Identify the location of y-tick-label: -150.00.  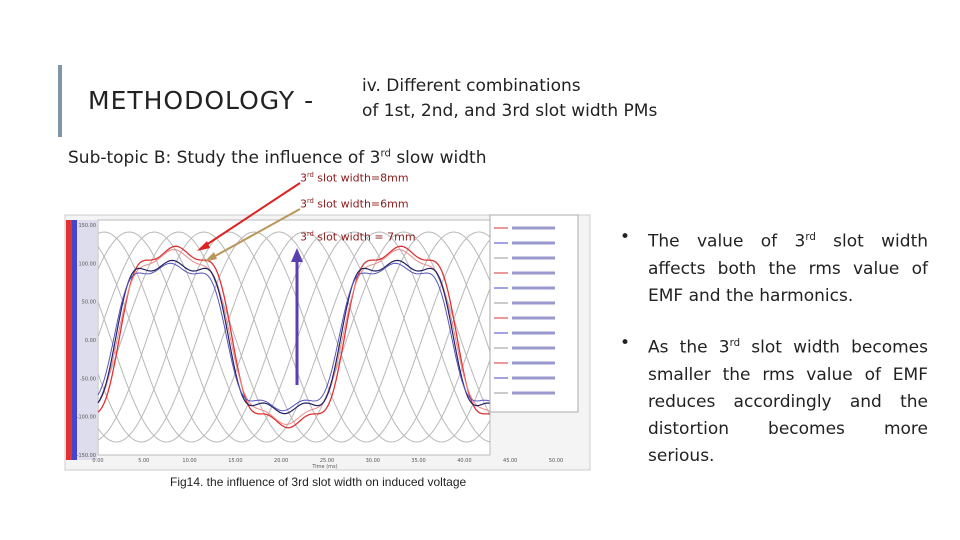
(86, 456).